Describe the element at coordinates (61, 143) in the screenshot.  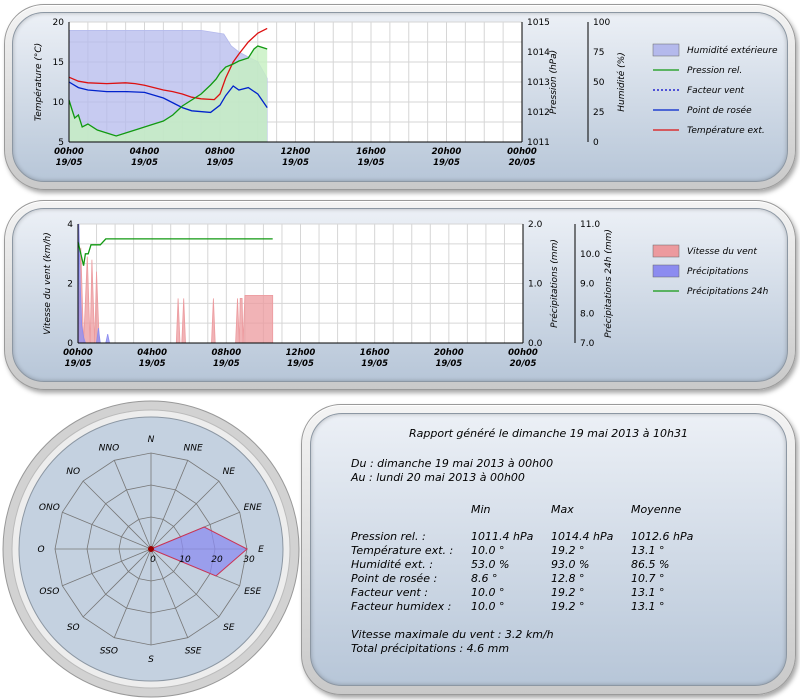
I see `y-tick-label: 5` at that location.